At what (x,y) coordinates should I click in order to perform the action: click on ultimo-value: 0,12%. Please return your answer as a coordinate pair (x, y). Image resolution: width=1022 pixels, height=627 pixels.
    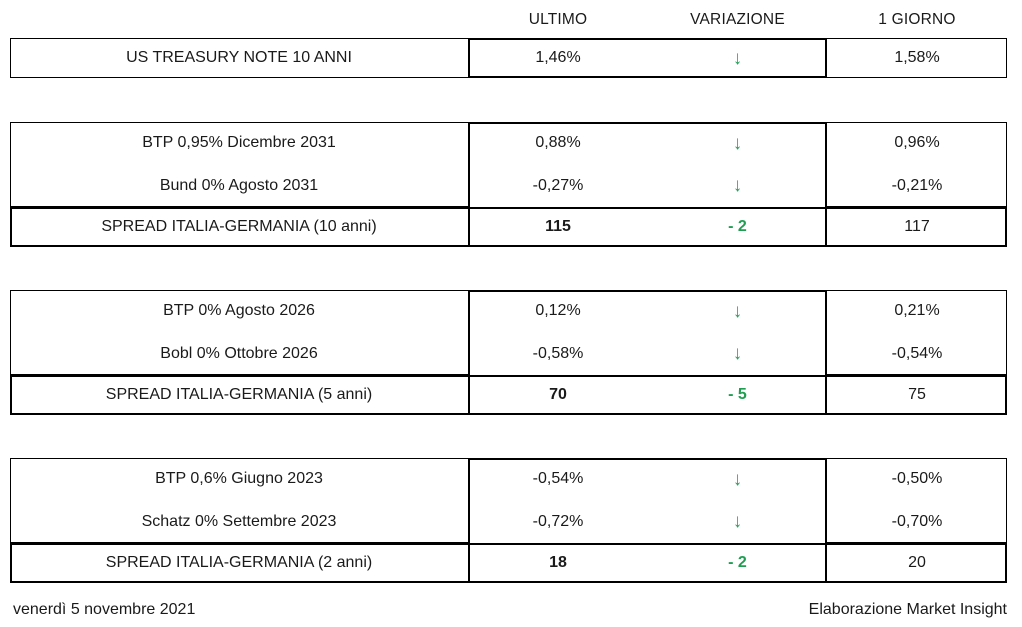
    Looking at the image, I should click on (558, 310).